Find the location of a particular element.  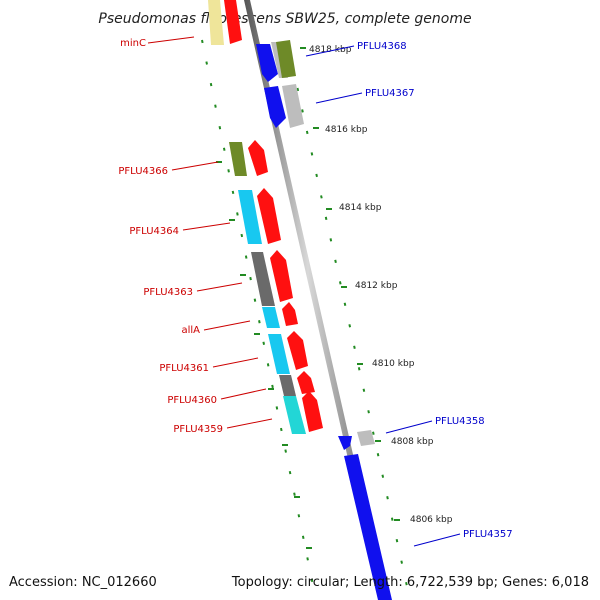

gene-label-PFLU4359: PFLU4359 is located at coordinates (198, 429).